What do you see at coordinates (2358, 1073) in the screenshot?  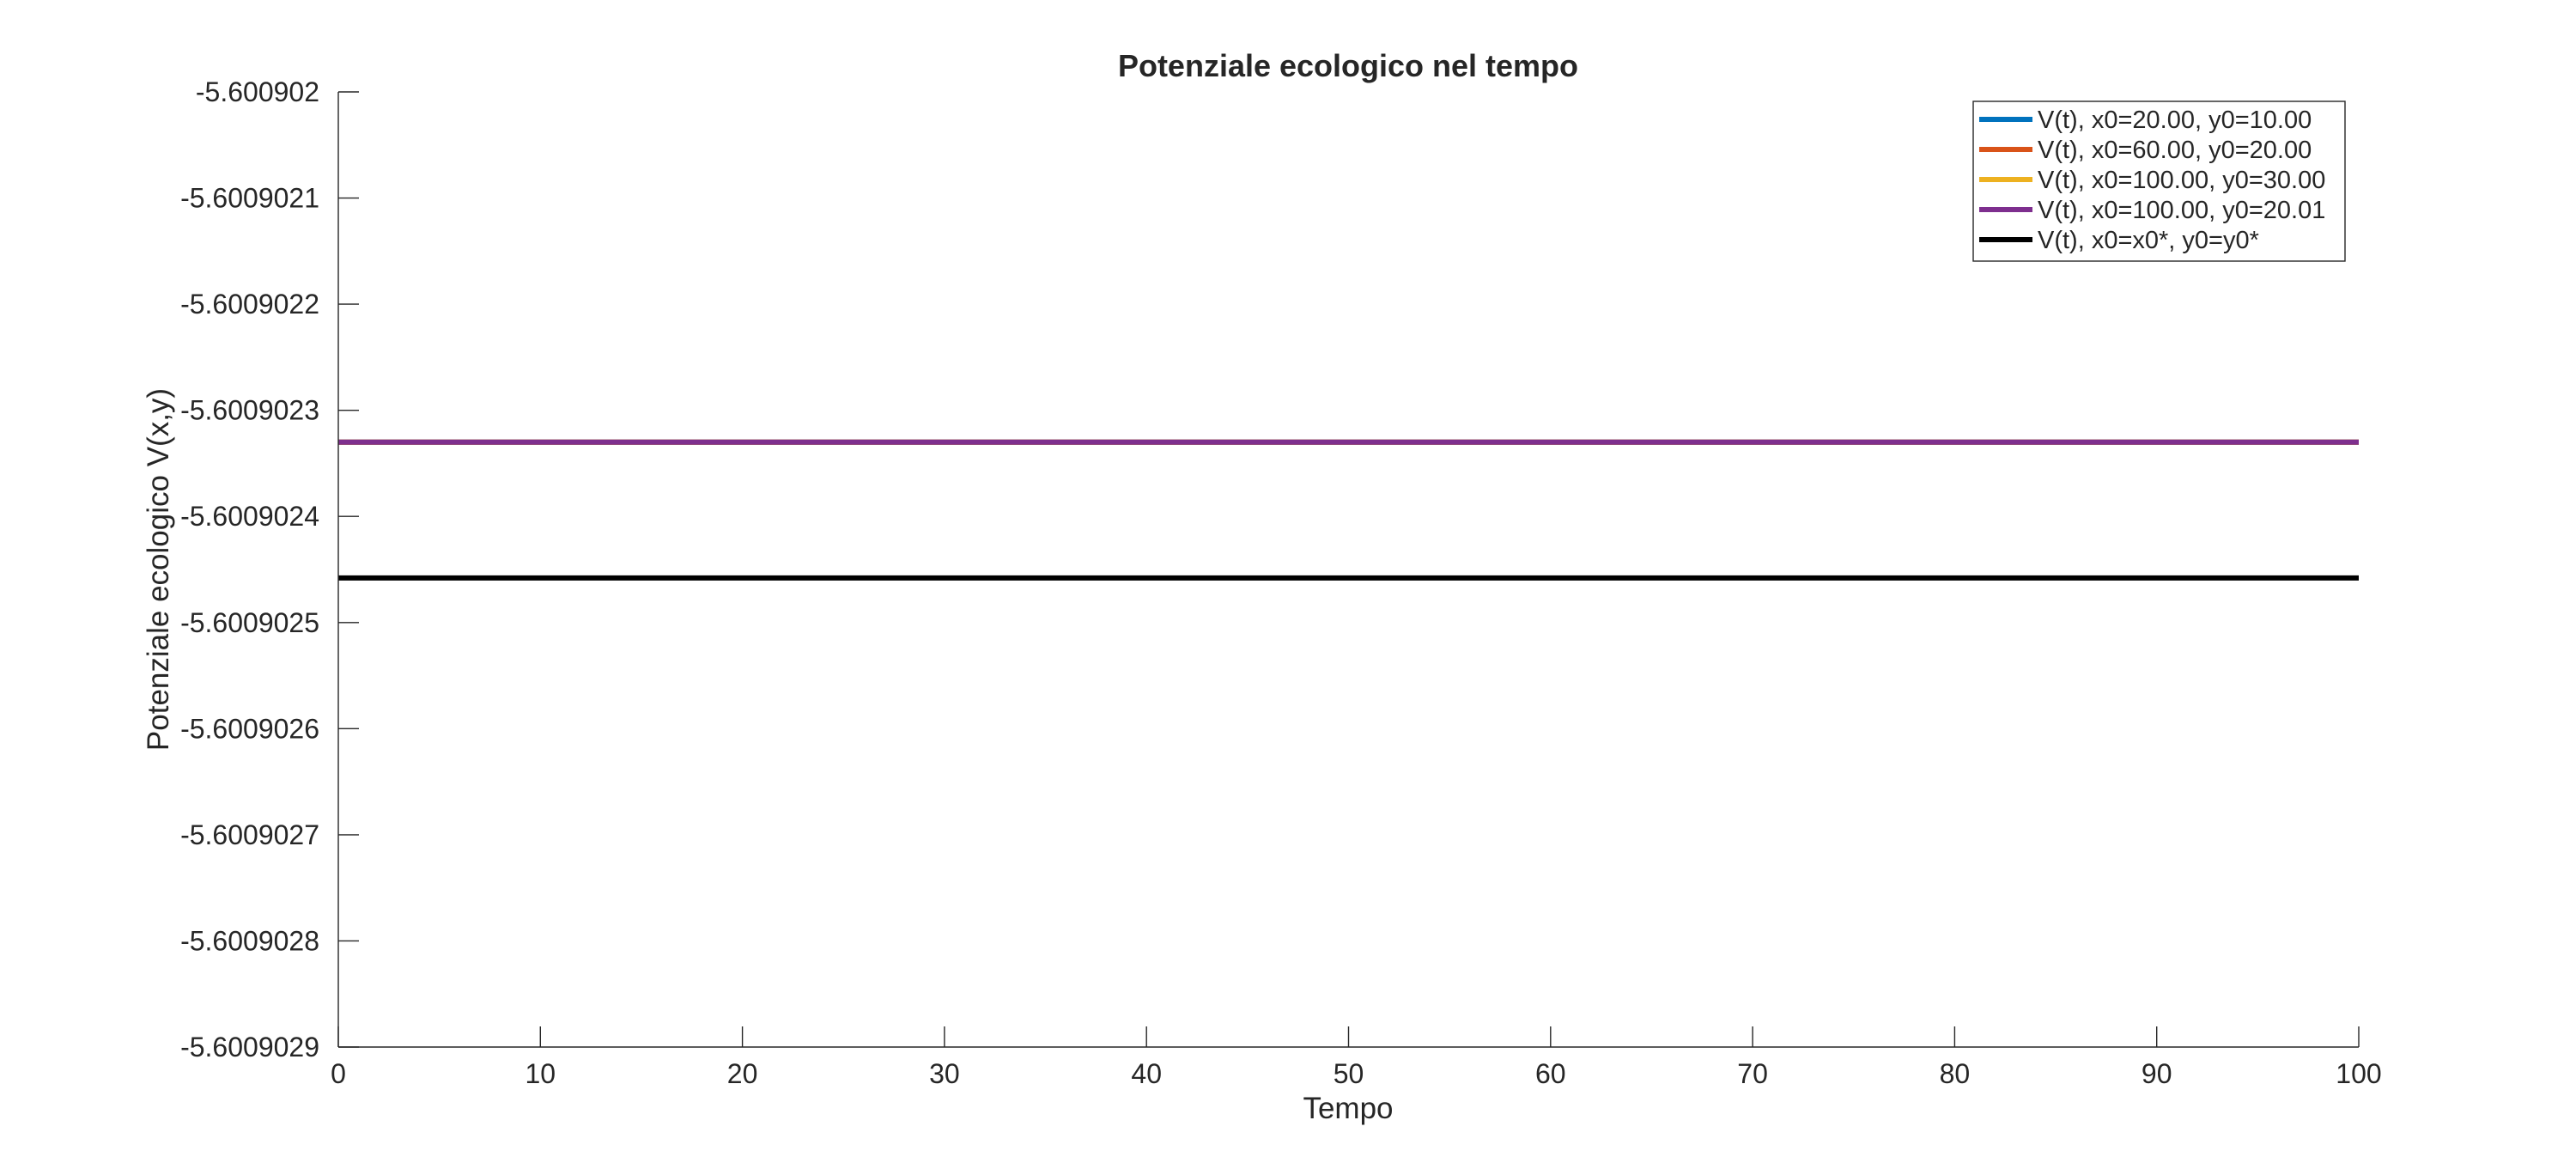 I see `x-tick-label: 100` at bounding box center [2358, 1073].